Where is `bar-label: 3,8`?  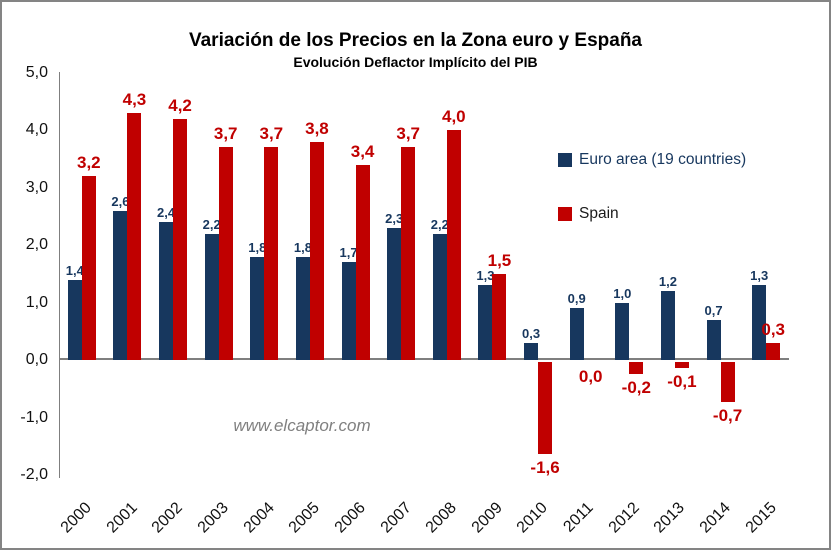 bar-label: 3,8 is located at coordinates (317, 128).